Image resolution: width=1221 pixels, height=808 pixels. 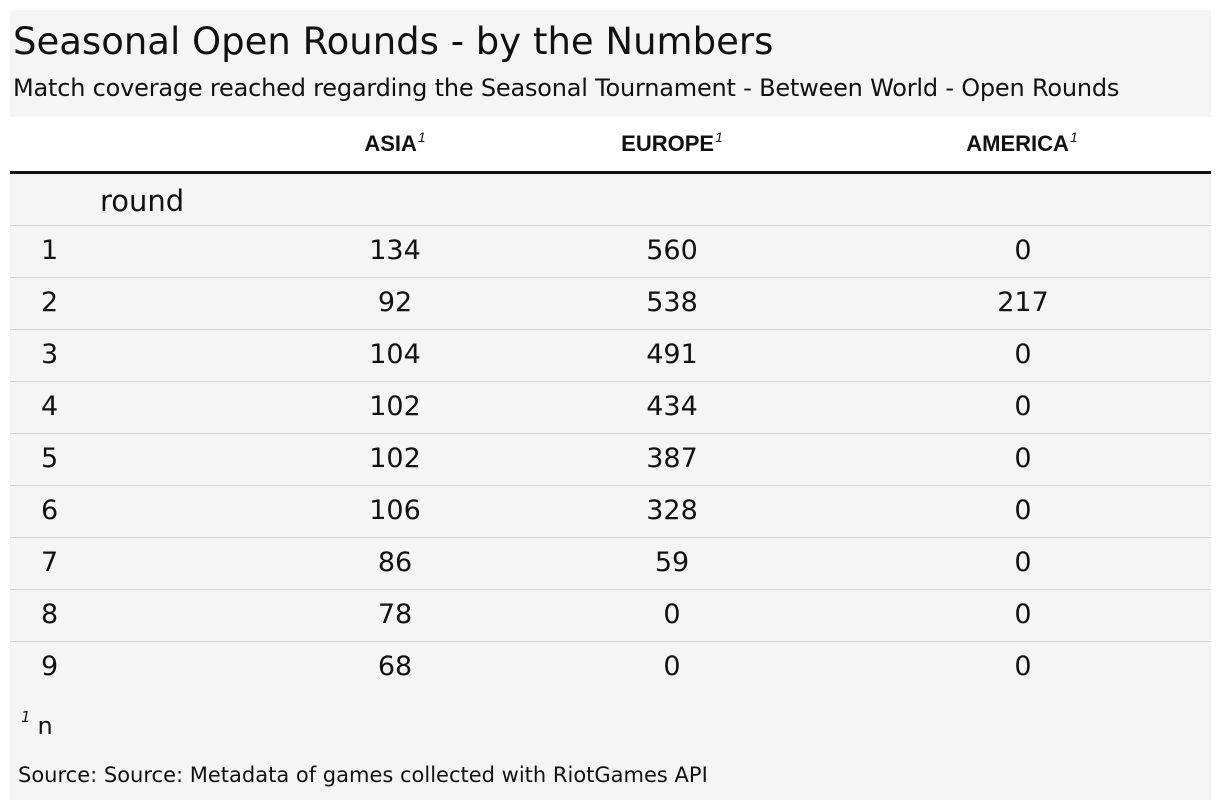 What do you see at coordinates (610, 511) in the screenshot?
I see `table-row: 6 106 328 0` at bounding box center [610, 511].